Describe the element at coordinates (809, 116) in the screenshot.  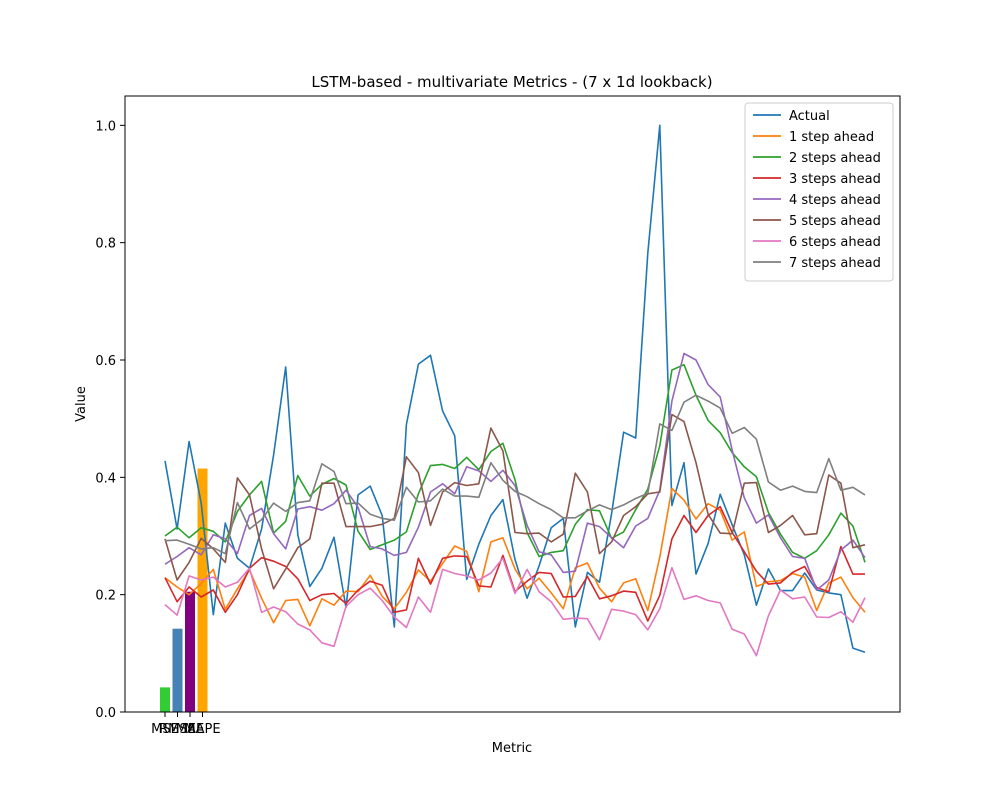
I see `legend-label: Actual` at that location.